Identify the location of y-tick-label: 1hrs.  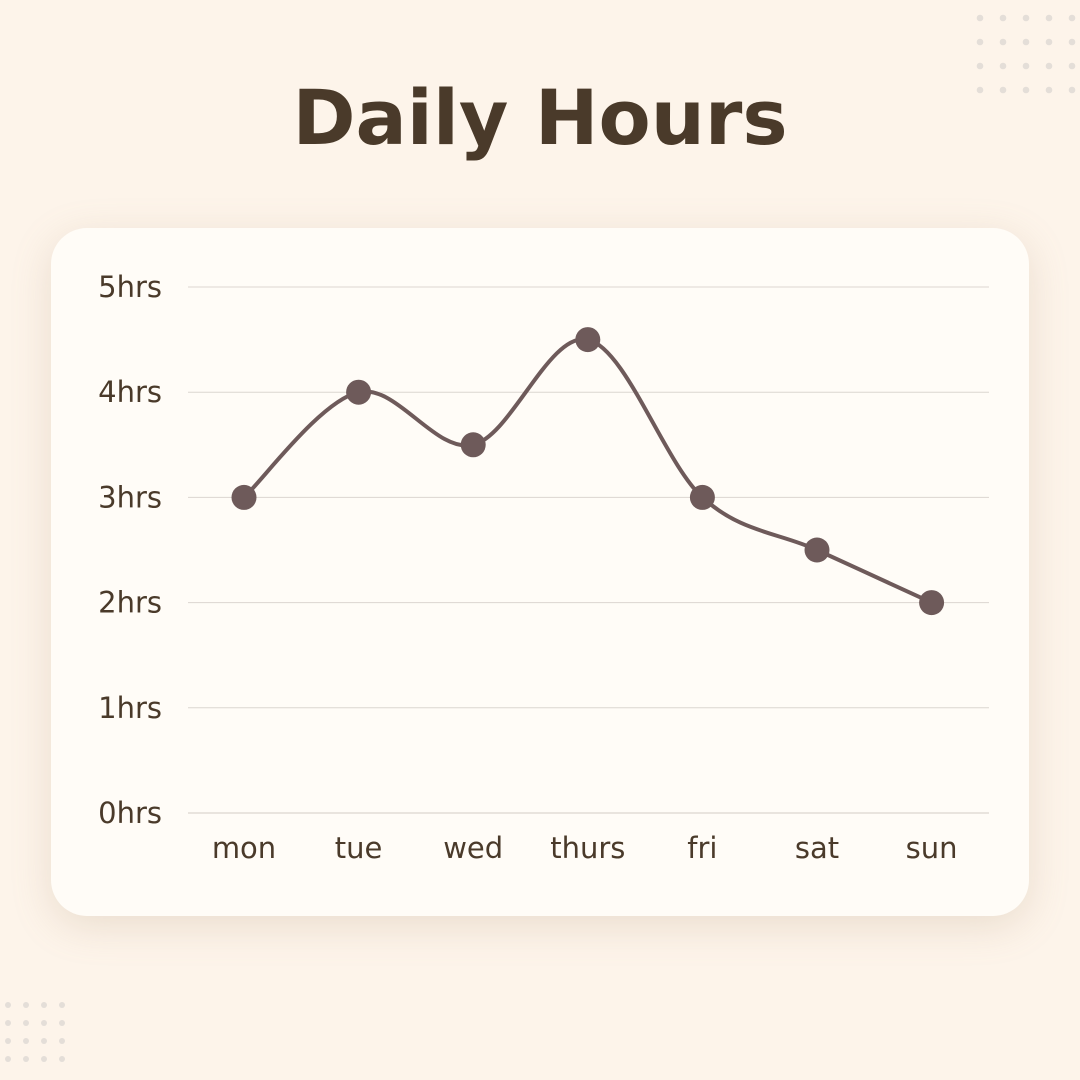
(130, 708).